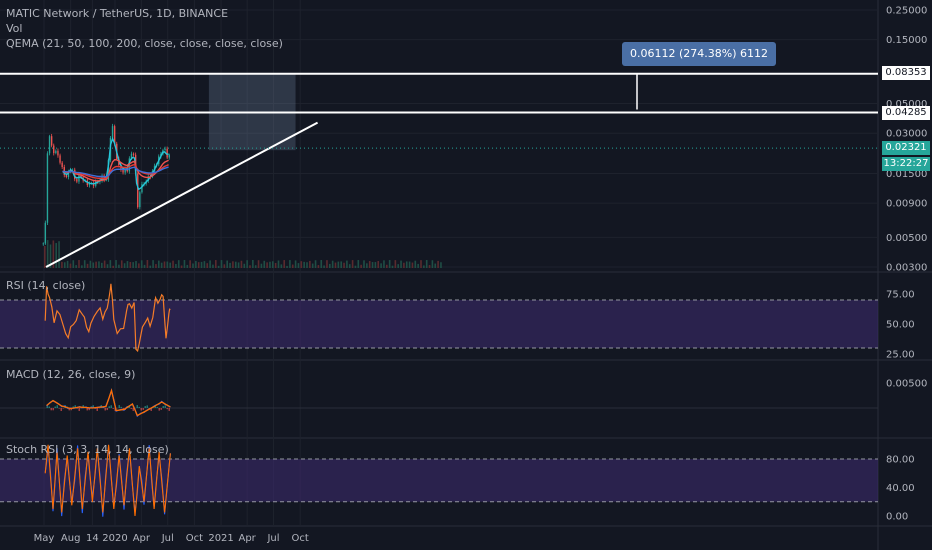 This screenshot has height=550, width=932. What do you see at coordinates (46, 285) in the screenshot?
I see `rsi-legend: RSI (14, close)` at bounding box center [46, 285].